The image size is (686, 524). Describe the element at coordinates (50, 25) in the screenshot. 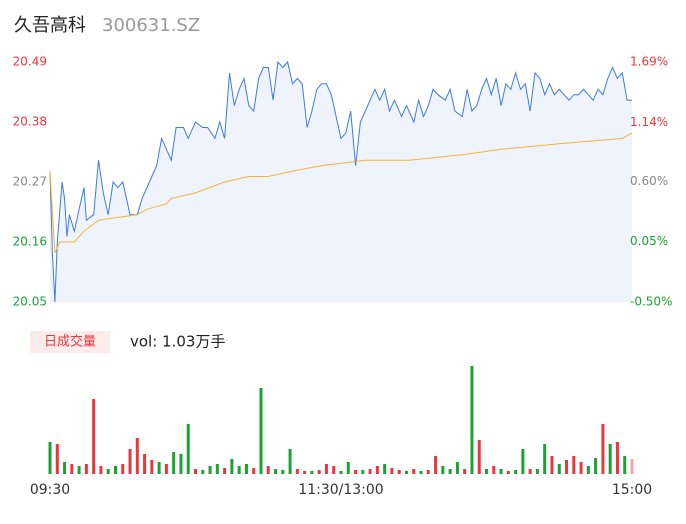

I see `chart-title: 久吾高科` at that location.